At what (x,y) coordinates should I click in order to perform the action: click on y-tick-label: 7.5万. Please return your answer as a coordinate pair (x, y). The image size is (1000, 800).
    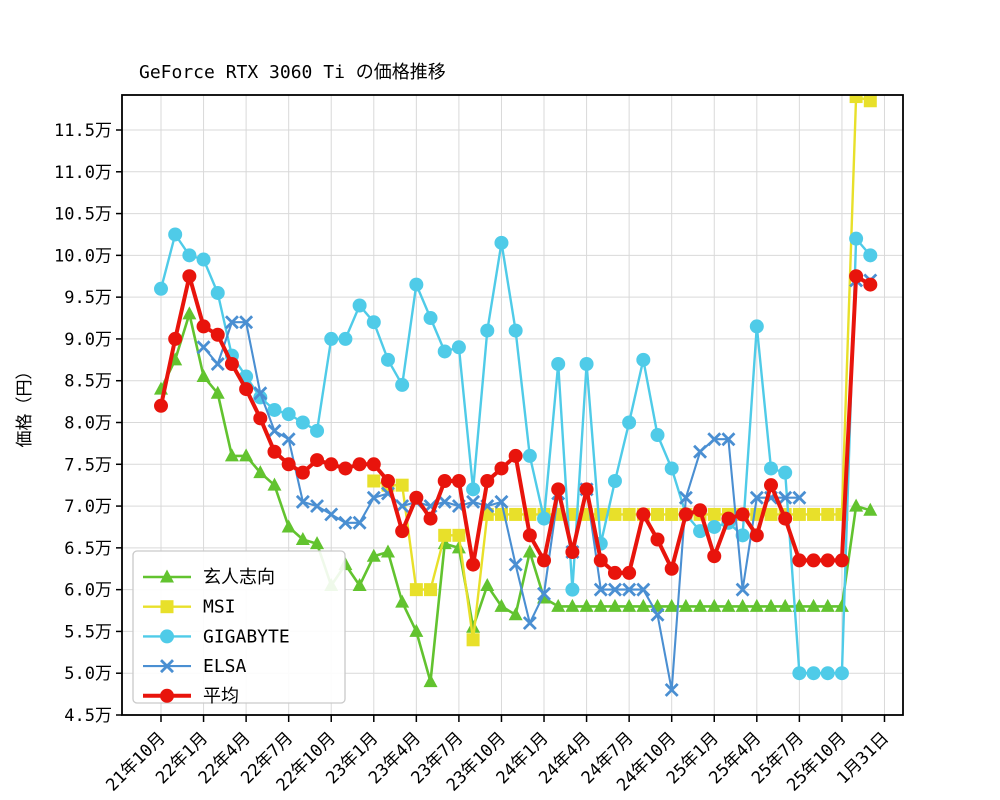
    Looking at the image, I should click on (88, 465).